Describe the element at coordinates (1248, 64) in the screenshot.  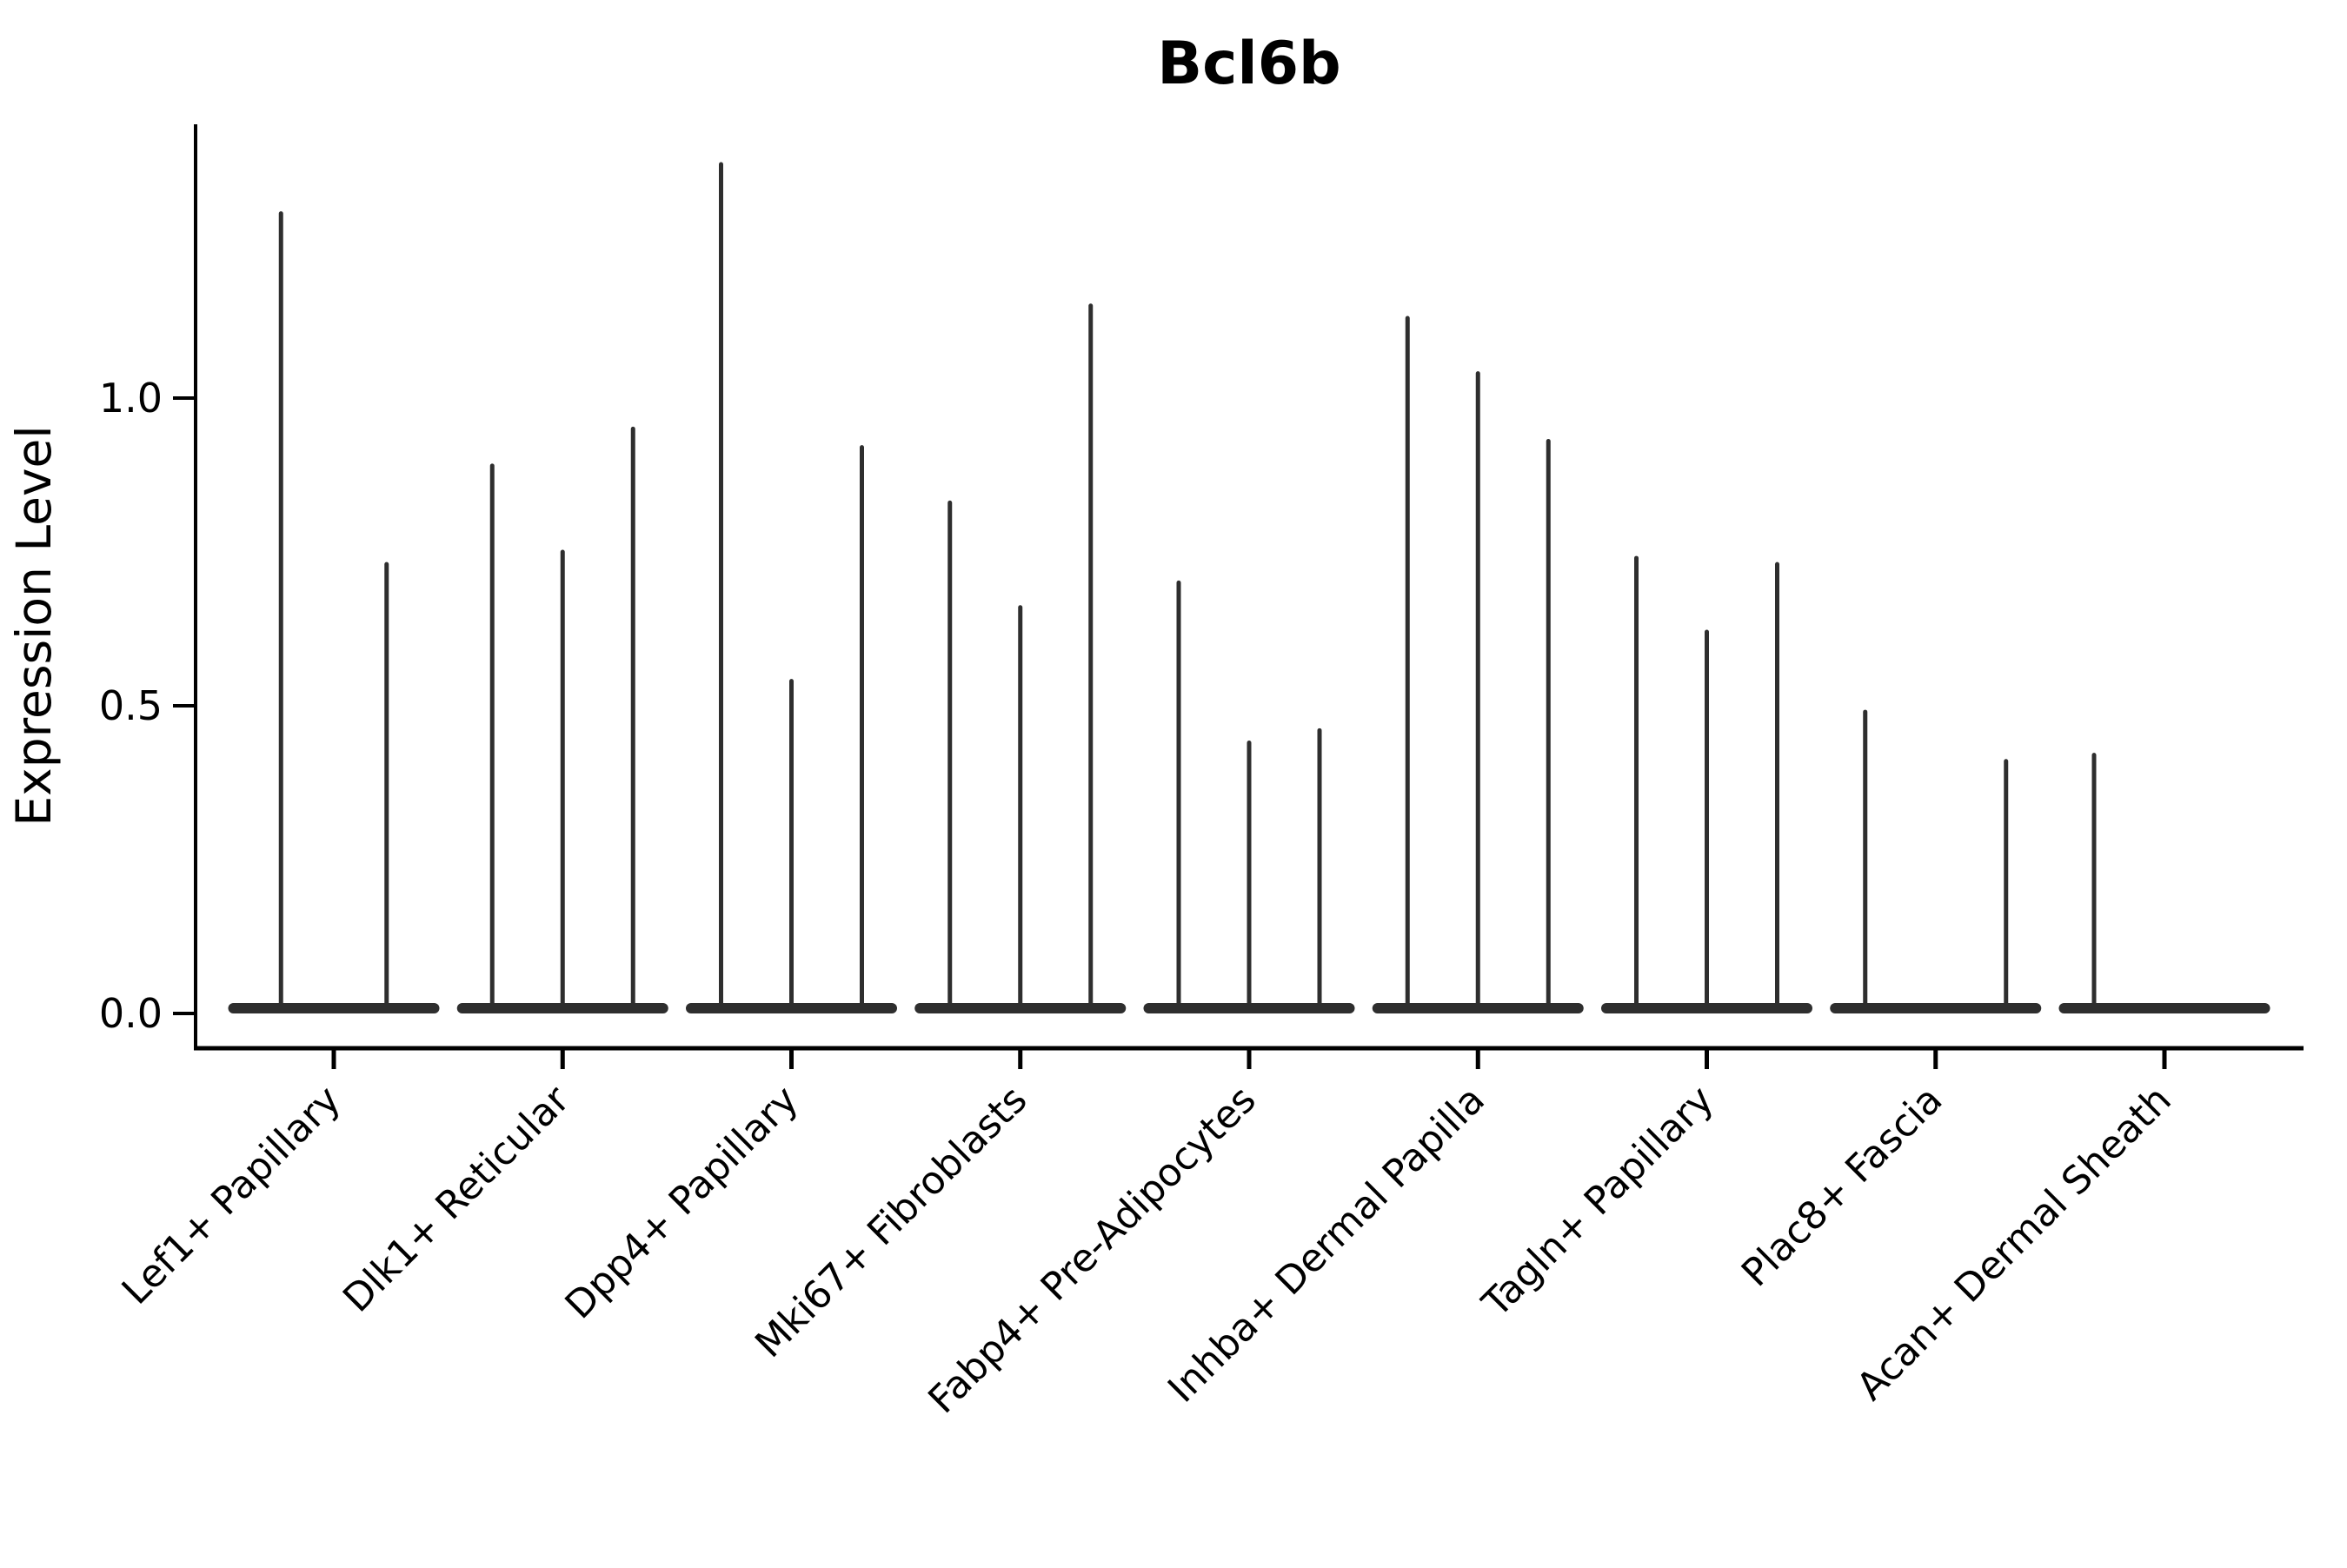
I see `chart-title: Bcl6b` at that location.